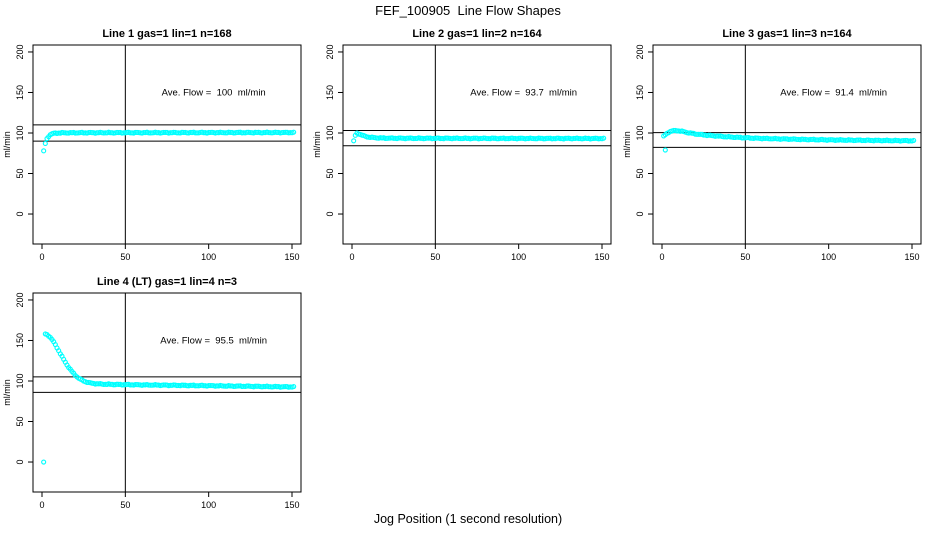 The image size is (936, 540). Describe the element at coordinates (787, 34) in the screenshot. I see `panel-title: Line 3 gas=1 lin=3 n=164` at that location.